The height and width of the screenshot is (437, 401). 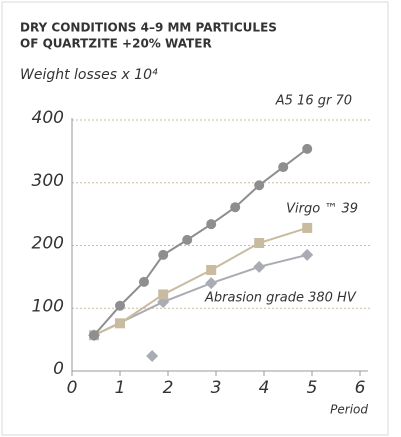 What do you see at coordinates (120, 388) in the screenshot?
I see `x-tick-label: 1` at bounding box center [120, 388].